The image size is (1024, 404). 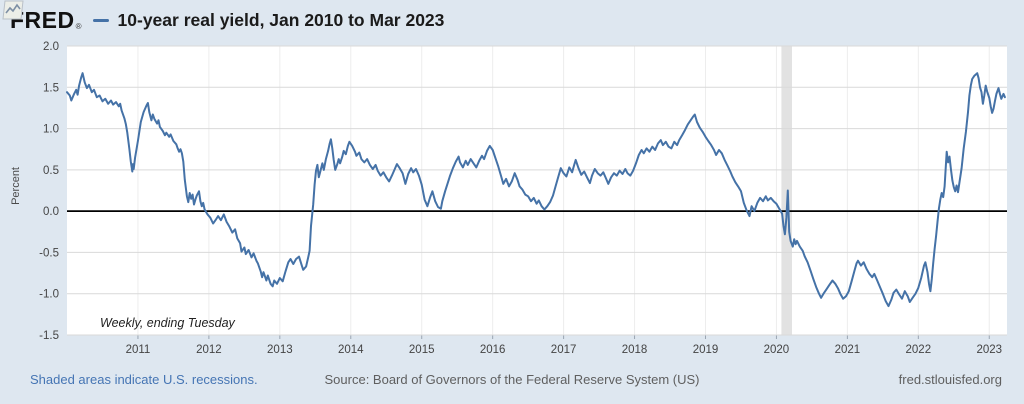 I want to click on frequency-annotation: Weekly, ending Tuesday, so click(x=167, y=323).